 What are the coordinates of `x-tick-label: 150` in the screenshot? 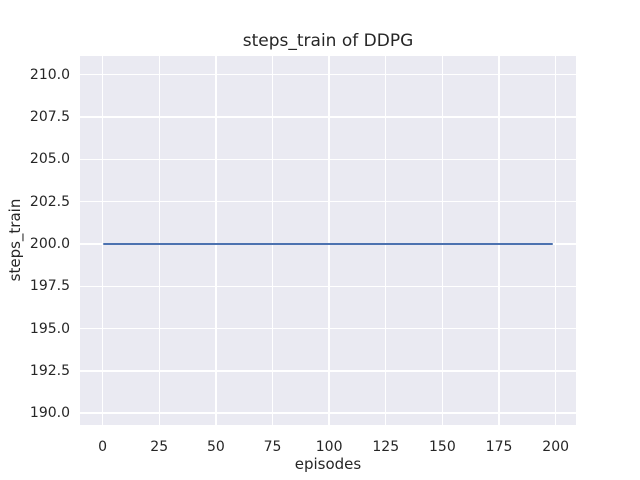 It's located at (442, 447).